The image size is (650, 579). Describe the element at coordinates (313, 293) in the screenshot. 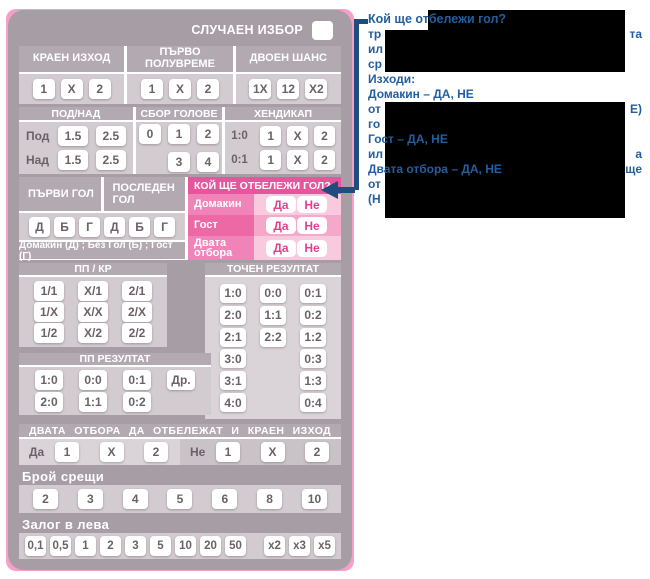

I see `exact-result-button: 0:1` at that location.